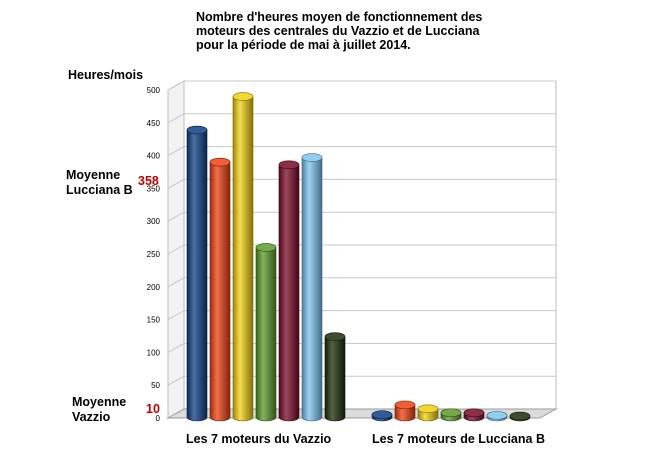 This screenshot has width=650, height=453. Describe the element at coordinates (303, 45) in the screenshot. I see `chart-title-line-3: pour la période de mai à juillet 2014.` at that location.